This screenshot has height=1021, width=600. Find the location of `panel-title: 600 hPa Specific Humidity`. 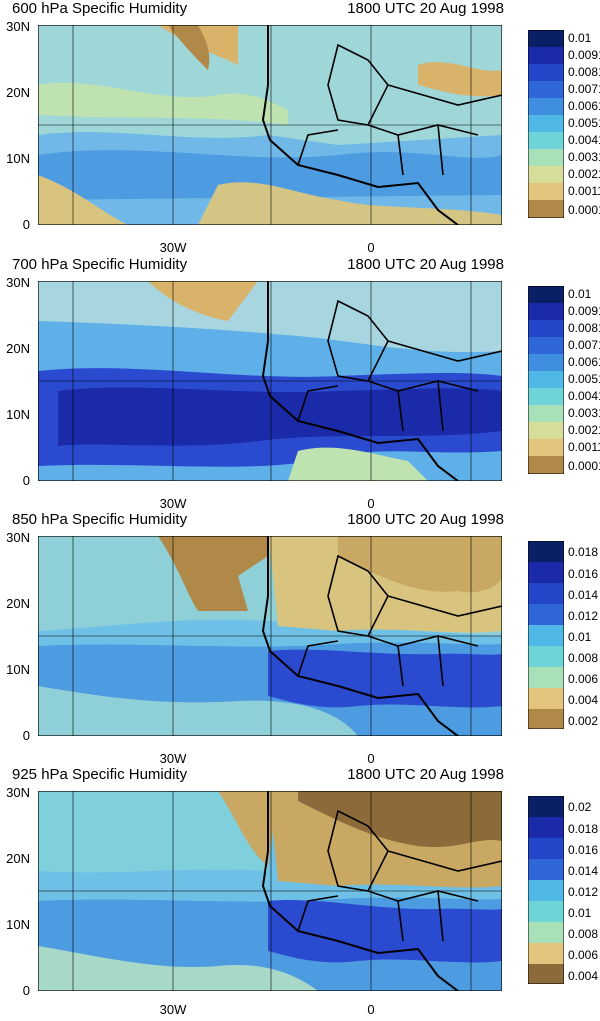

panel-title: 600 hPa Specific Humidity is located at coordinates (100, 8).